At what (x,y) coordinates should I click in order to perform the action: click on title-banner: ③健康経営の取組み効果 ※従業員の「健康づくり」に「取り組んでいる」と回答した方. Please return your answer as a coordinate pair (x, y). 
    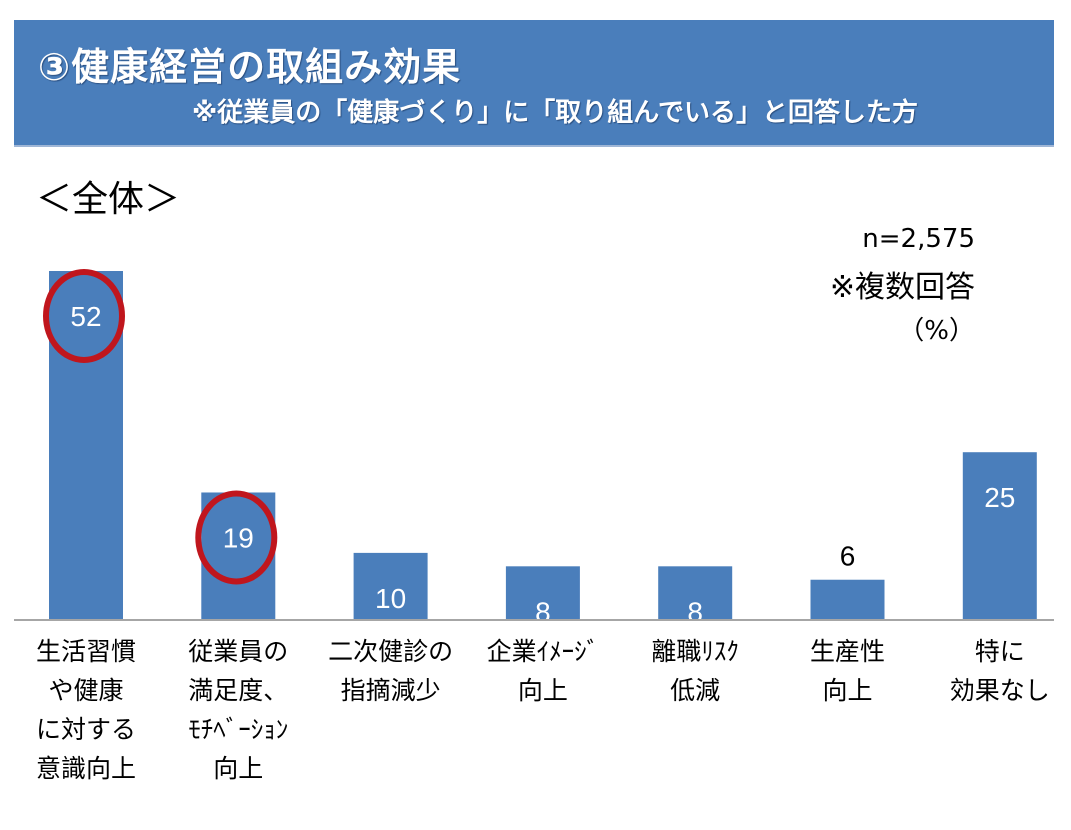
    Looking at the image, I should click on (534, 83).